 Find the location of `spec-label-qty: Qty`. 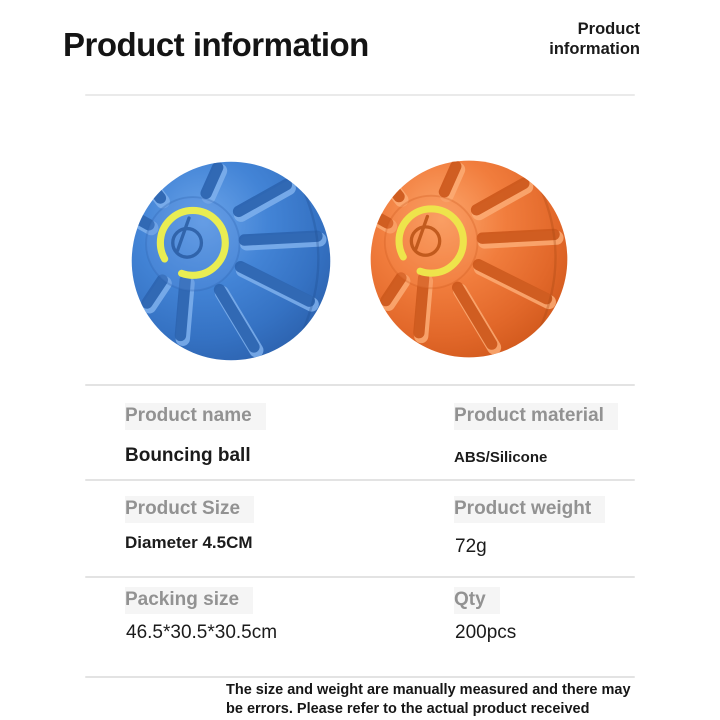

spec-label-qty: Qty is located at coordinates (477, 600).